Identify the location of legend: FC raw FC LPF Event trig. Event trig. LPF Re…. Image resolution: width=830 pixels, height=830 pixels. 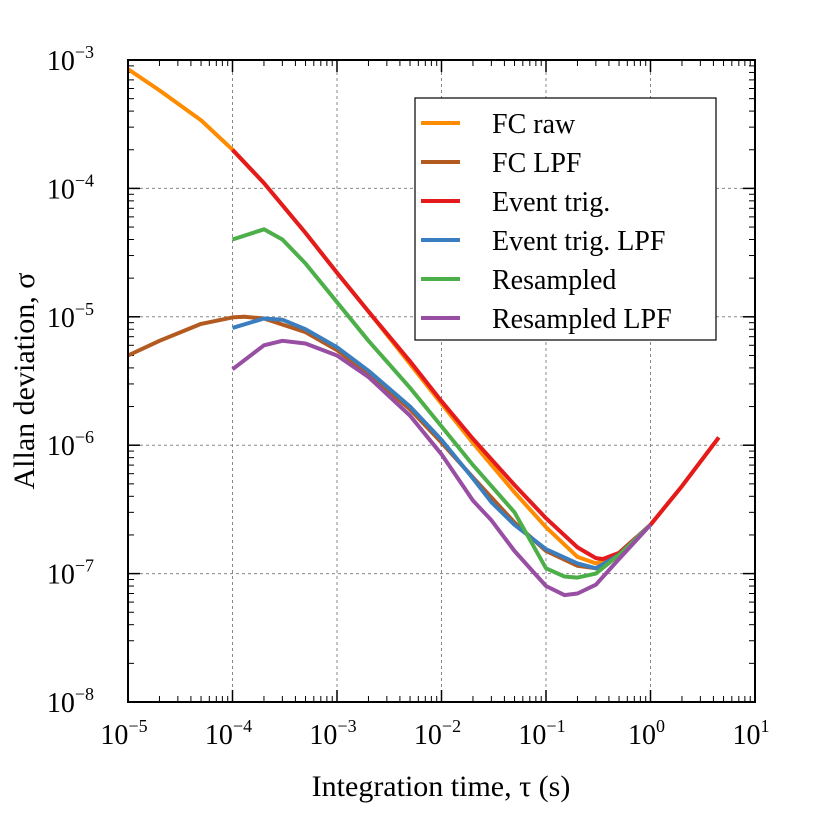
(565, 219).